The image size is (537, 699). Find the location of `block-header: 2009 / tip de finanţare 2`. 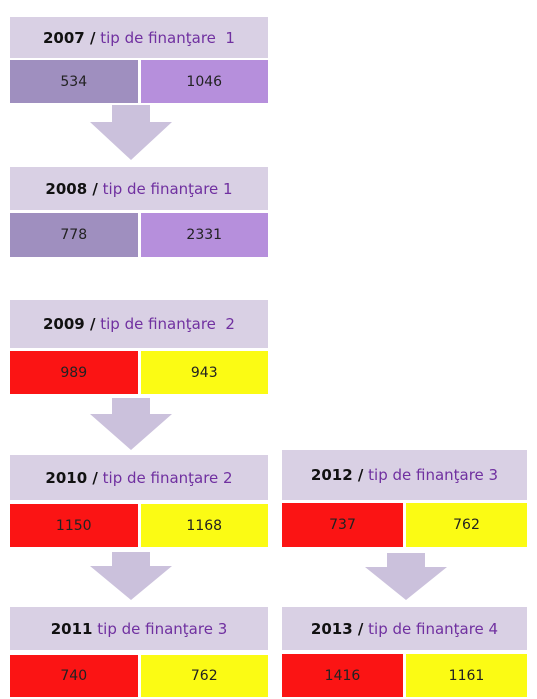

block-header: 2009 / tip de finanţare 2 is located at coordinates (139, 324).